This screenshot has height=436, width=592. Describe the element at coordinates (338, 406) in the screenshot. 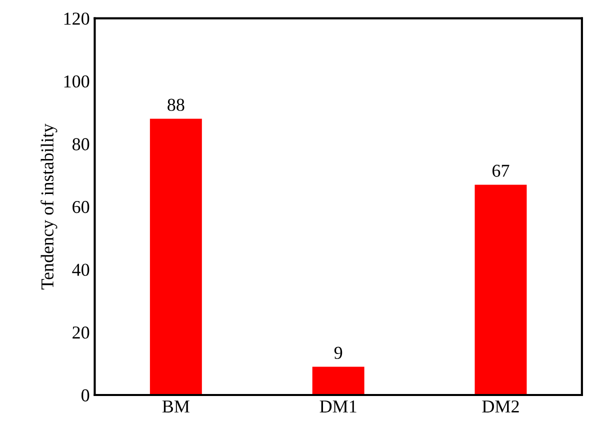

I see `x-tick-label: DM1` at that location.